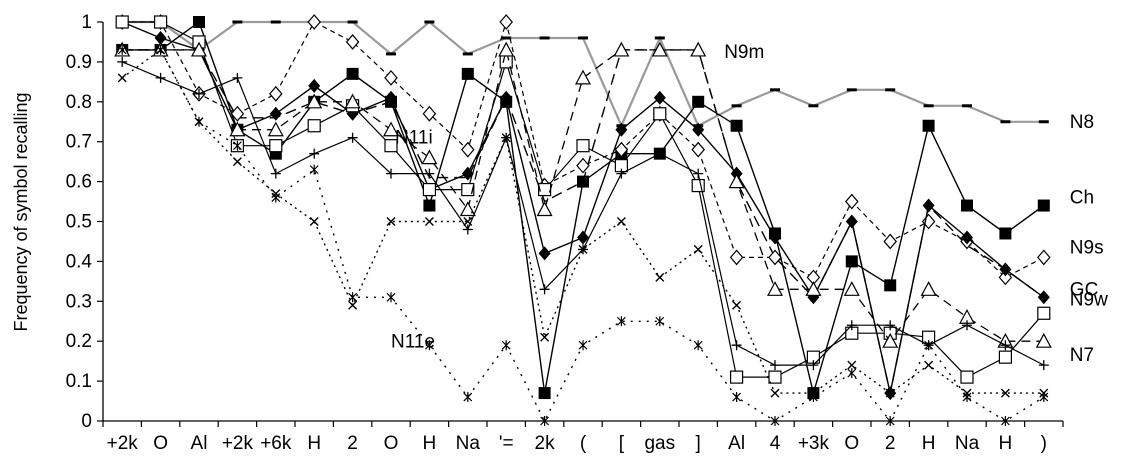 The height and width of the screenshot is (466, 1141). Describe the element at coordinates (79, 142) in the screenshot. I see `y-tick-label: 0.7` at that location.